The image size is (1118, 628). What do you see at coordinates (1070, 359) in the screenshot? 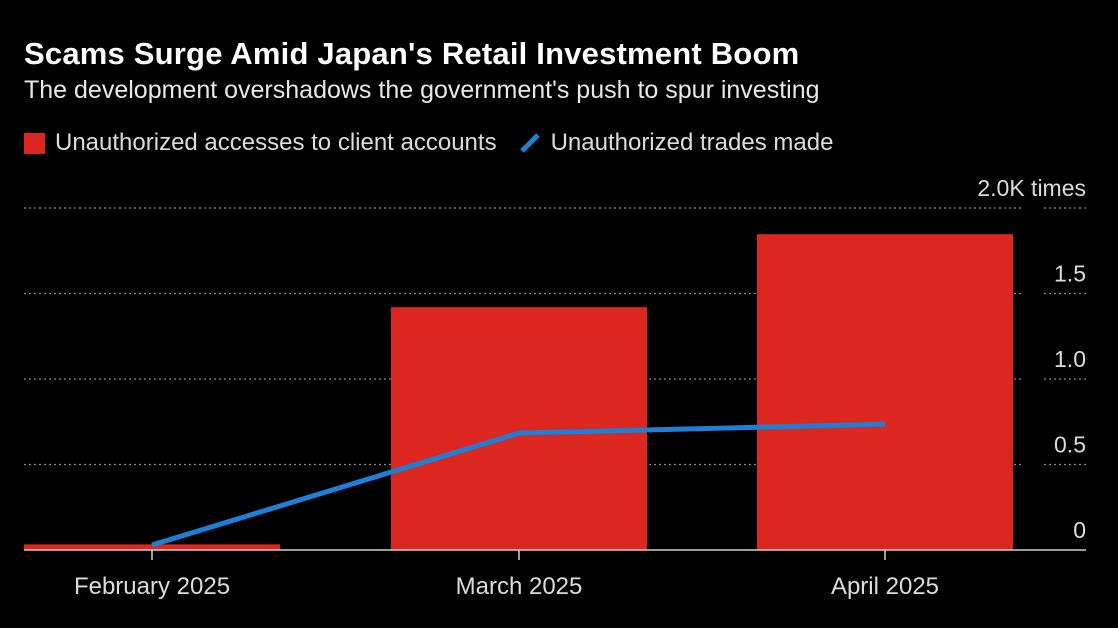
I see `y-tick-label-2: 1.0` at bounding box center [1070, 359].